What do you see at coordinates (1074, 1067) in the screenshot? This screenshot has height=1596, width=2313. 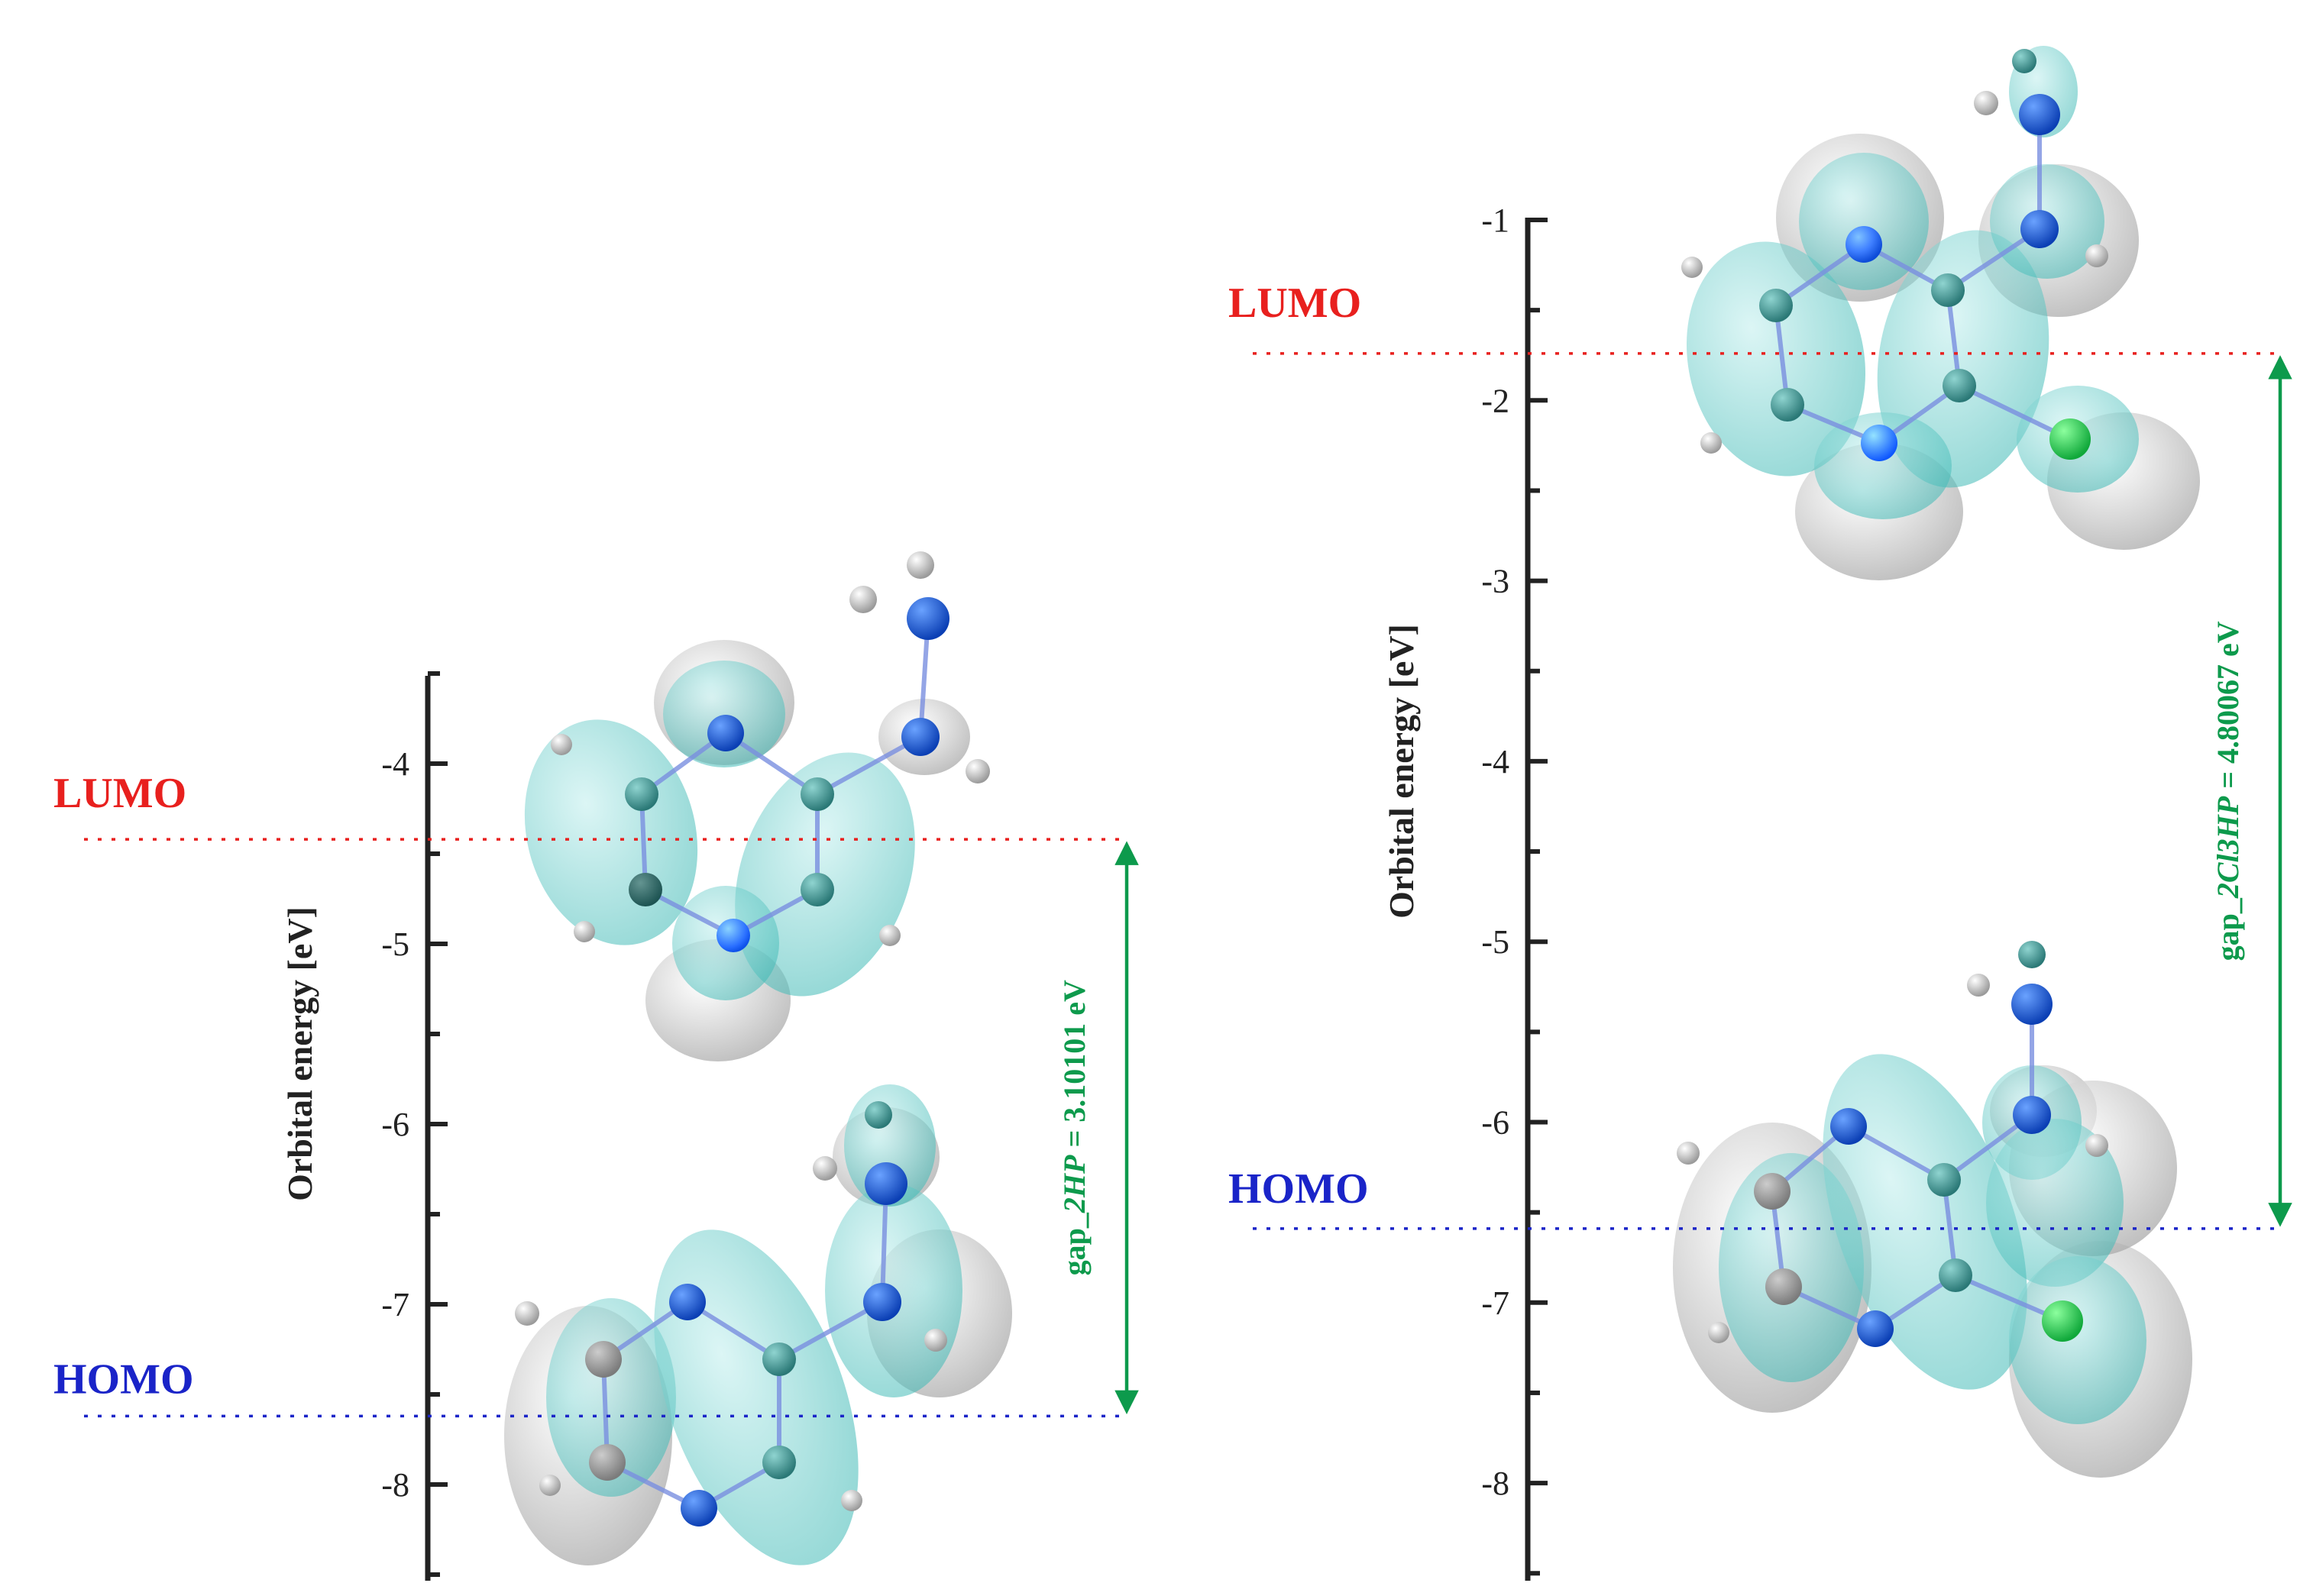 I see `gap-label-value: = 3.10101 eV` at bounding box center [1074, 1067].